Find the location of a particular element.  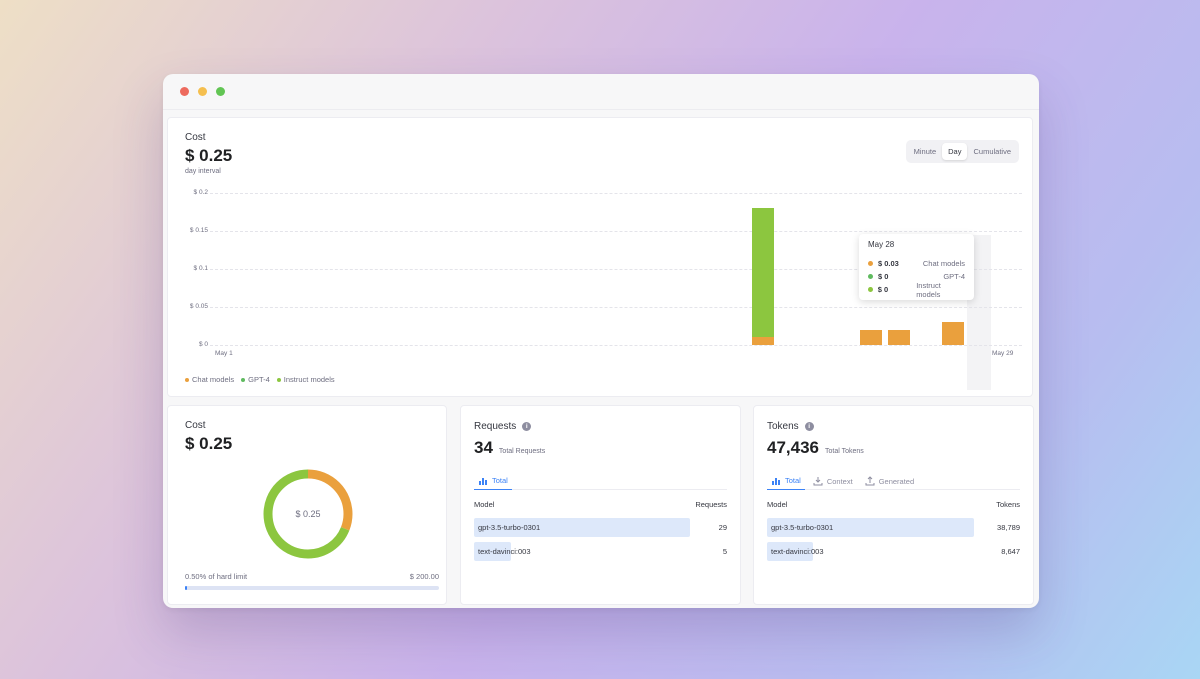

y-tick-label: $ 0.2 is located at coordinates (200, 192).